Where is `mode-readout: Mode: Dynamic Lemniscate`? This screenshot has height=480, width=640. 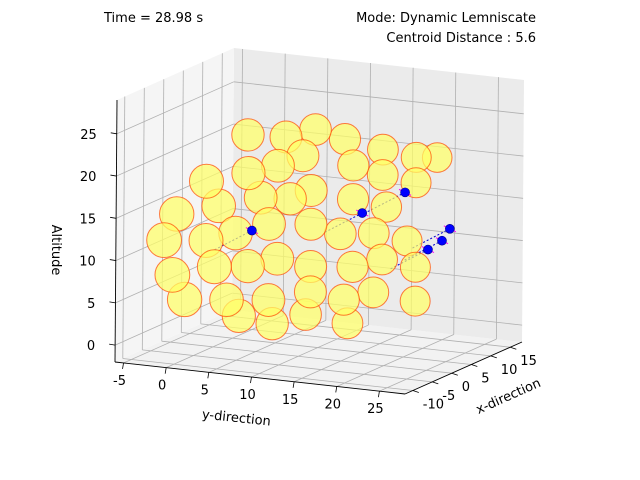 mode-readout: Mode: Dynamic Lemniscate is located at coordinates (446, 18).